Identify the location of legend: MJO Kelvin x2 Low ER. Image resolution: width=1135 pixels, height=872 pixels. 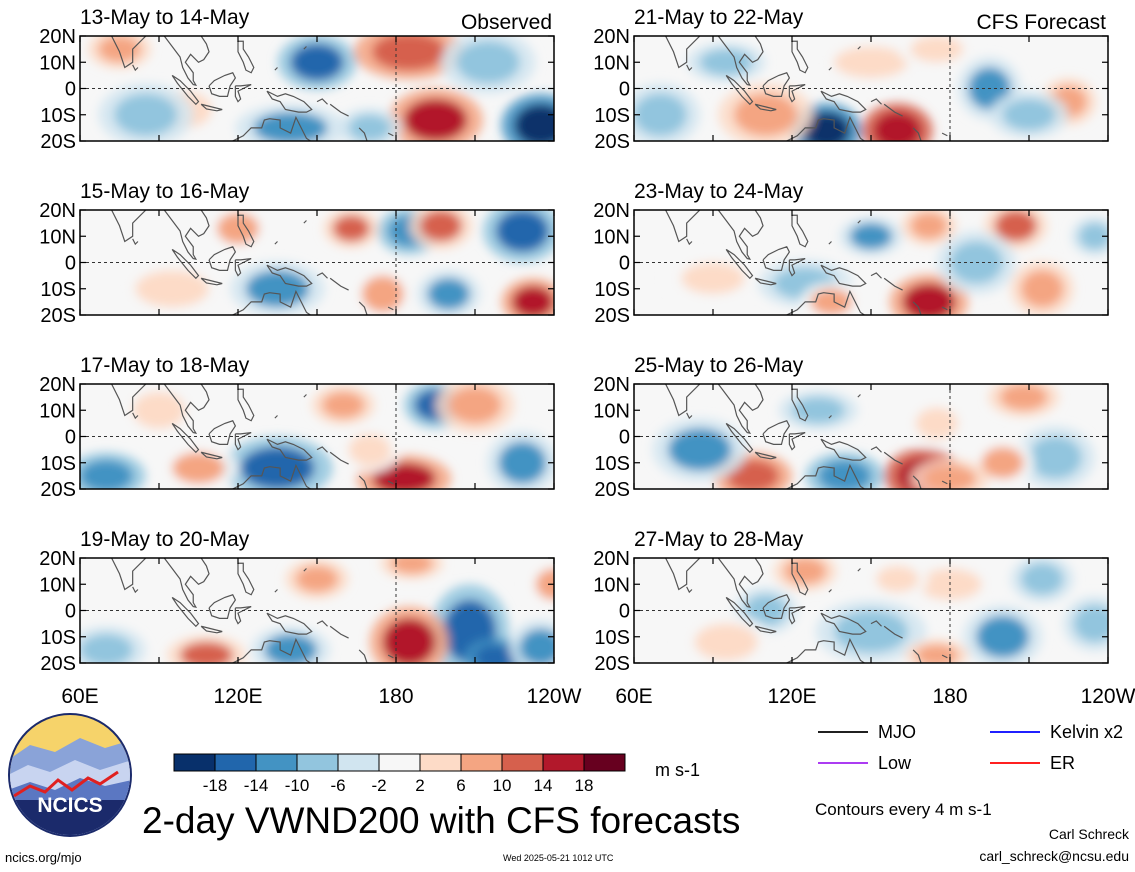
(970, 747).